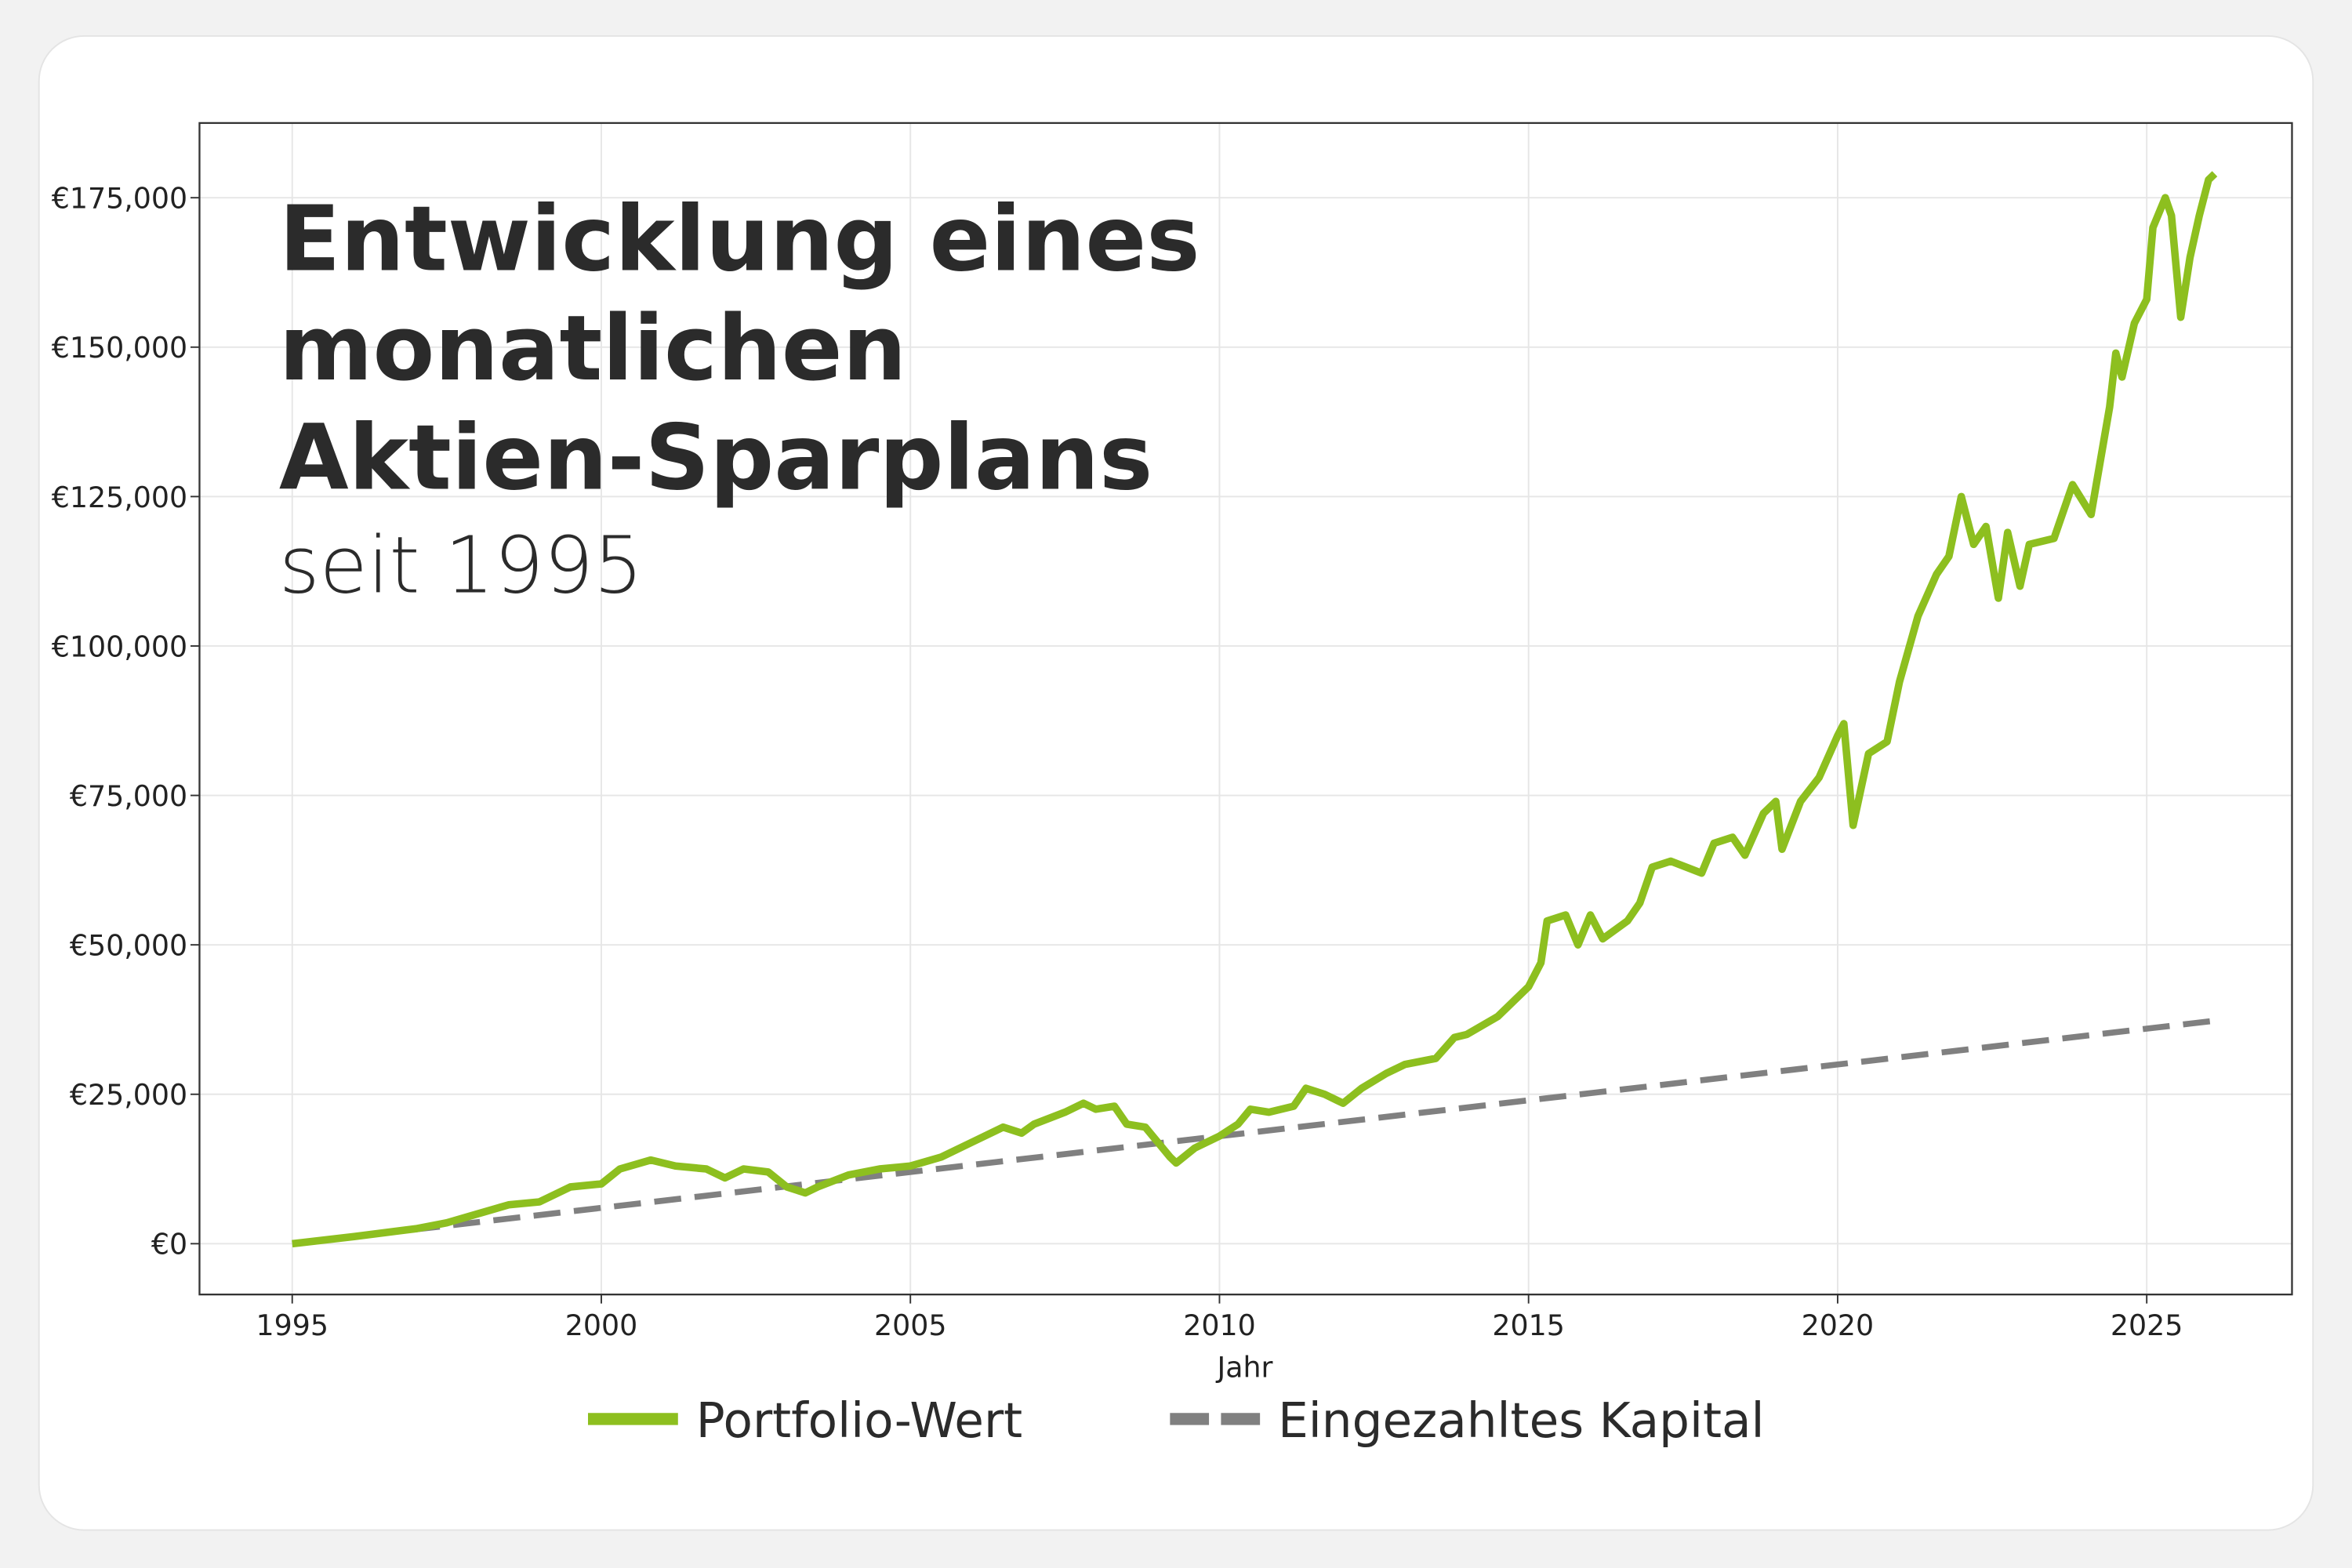 This screenshot has width=2352, height=1568. Describe the element at coordinates (119, 348) in the screenshot. I see `y-tick-label: €150,000` at that location.